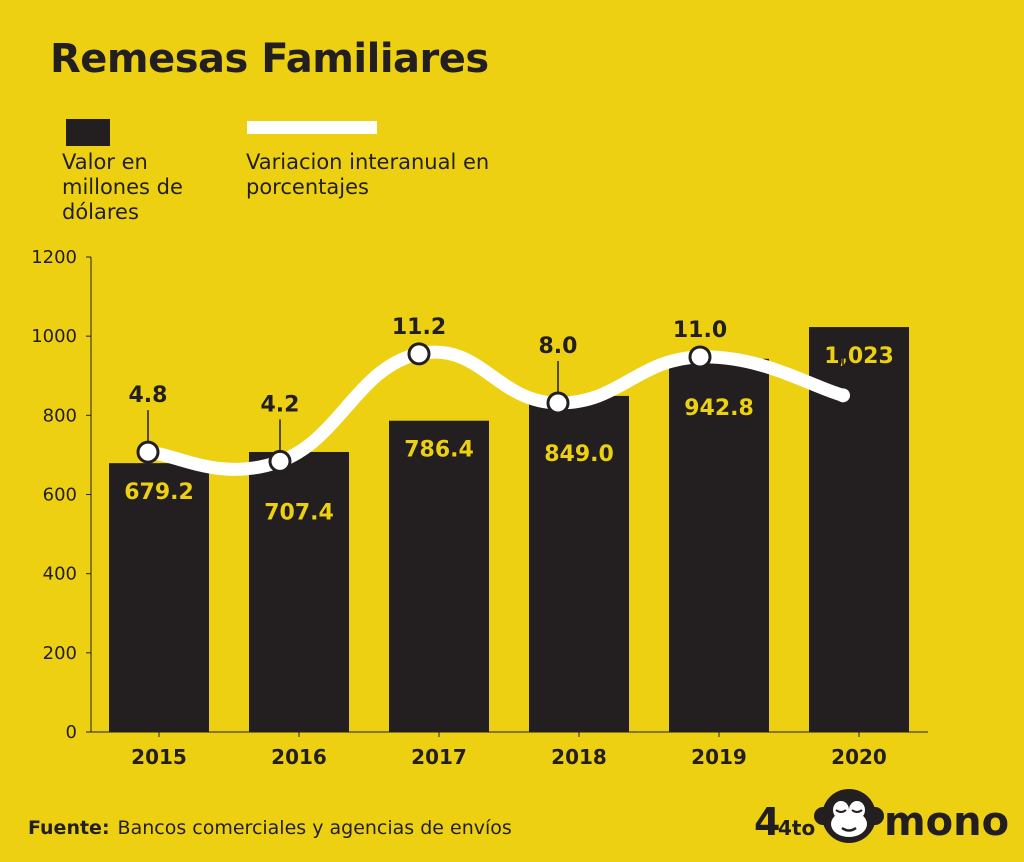 This screenshot has width=1024, height=862. I want to click on bar-2018, so click(579, 563).